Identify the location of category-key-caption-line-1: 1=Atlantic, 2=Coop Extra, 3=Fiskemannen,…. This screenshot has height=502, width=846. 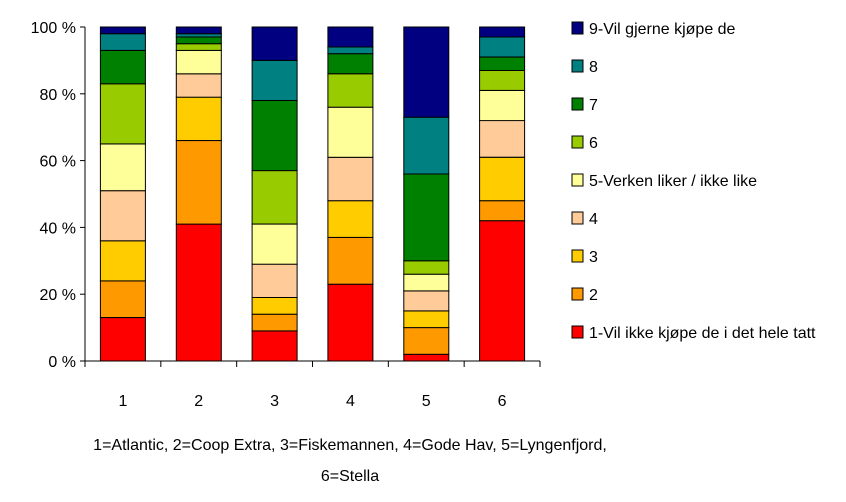
(350, 445).